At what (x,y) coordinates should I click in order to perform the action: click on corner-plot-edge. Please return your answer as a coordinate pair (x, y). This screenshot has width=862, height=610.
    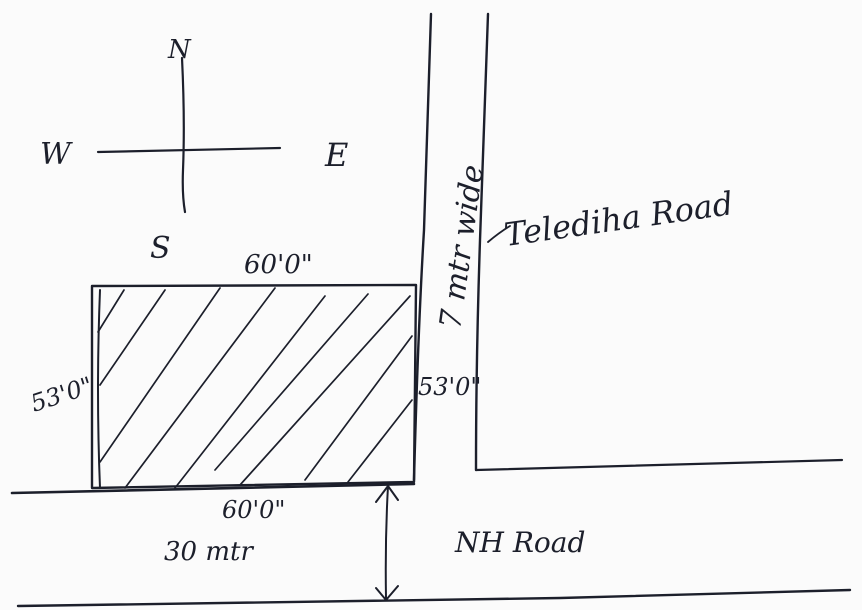
    Looking at the image, I should click on (659, 465).